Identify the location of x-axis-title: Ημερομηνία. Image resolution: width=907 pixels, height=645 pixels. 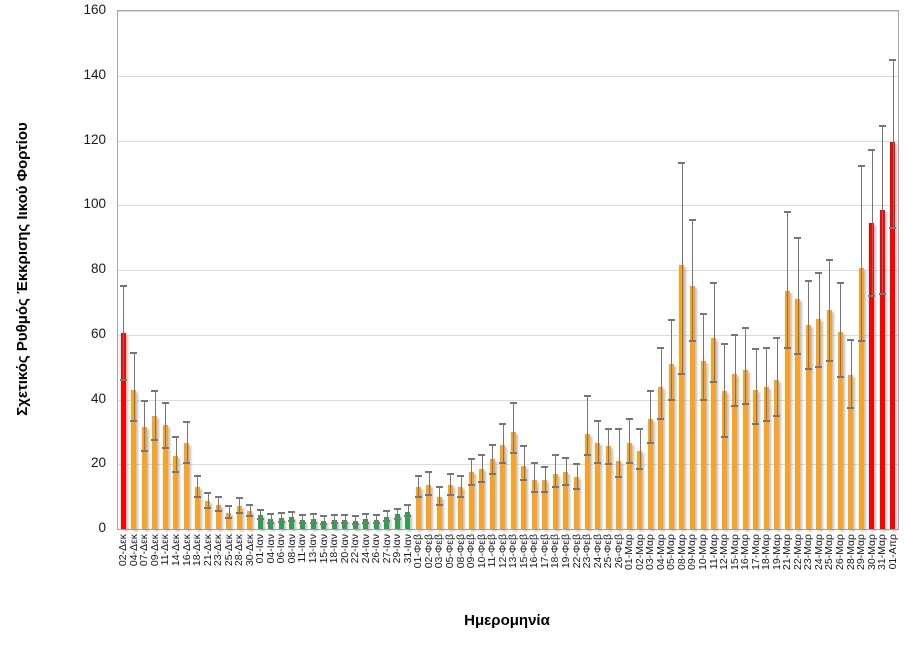
(507, 620).